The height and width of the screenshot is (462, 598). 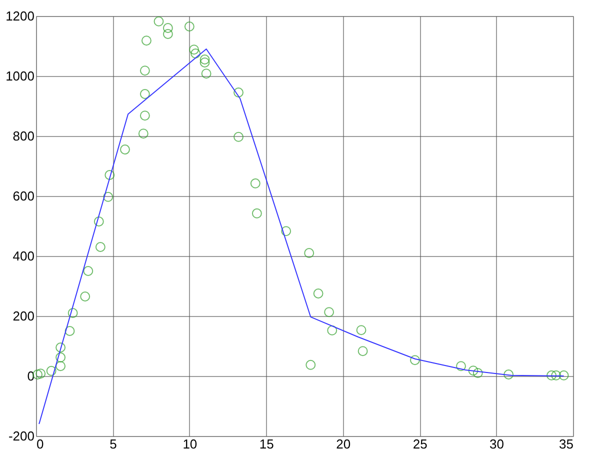 I want to click on x-tick-label: 20, so click(x=343, y=444).